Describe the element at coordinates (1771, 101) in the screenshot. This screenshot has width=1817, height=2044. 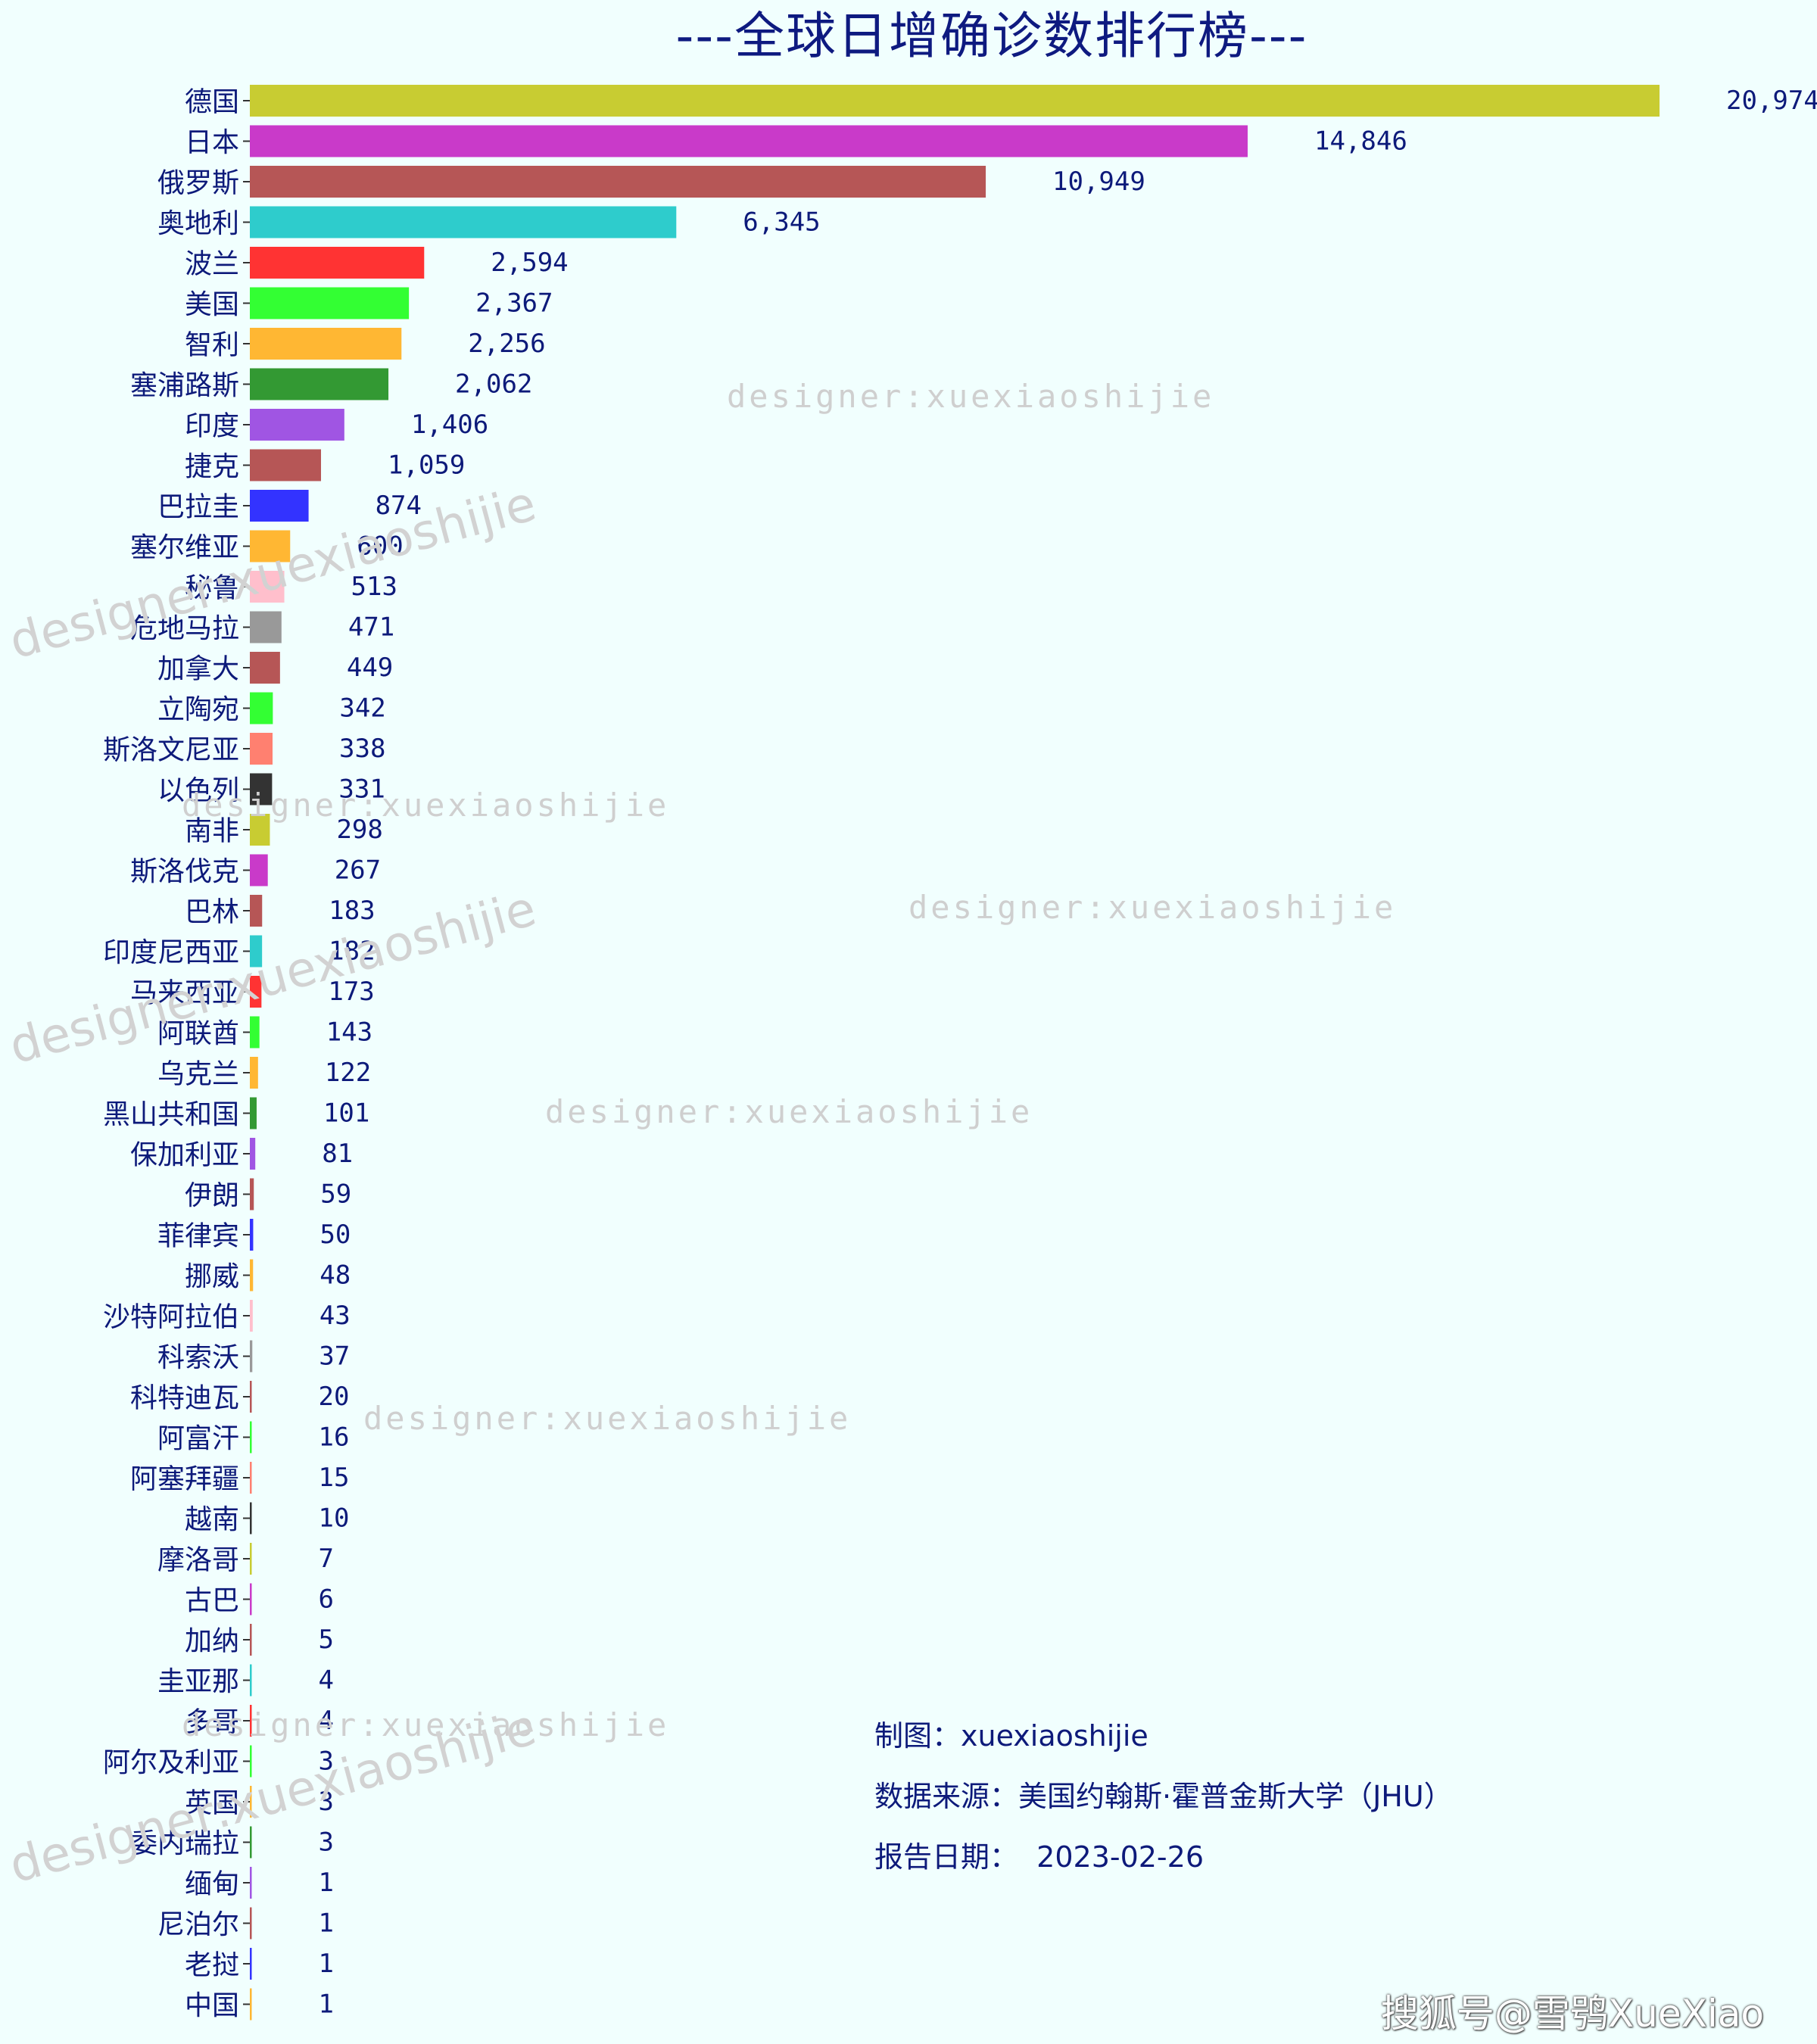
I see `value-label: 20,974` at that location.